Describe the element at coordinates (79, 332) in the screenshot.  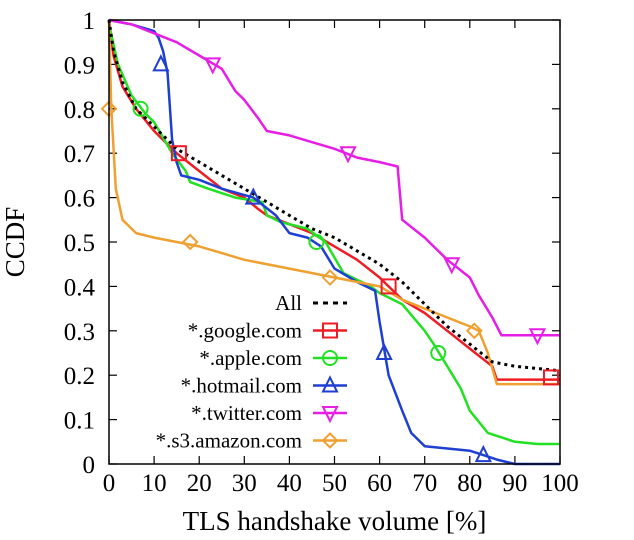
I see `y-tick-label: 0.3` at that location.